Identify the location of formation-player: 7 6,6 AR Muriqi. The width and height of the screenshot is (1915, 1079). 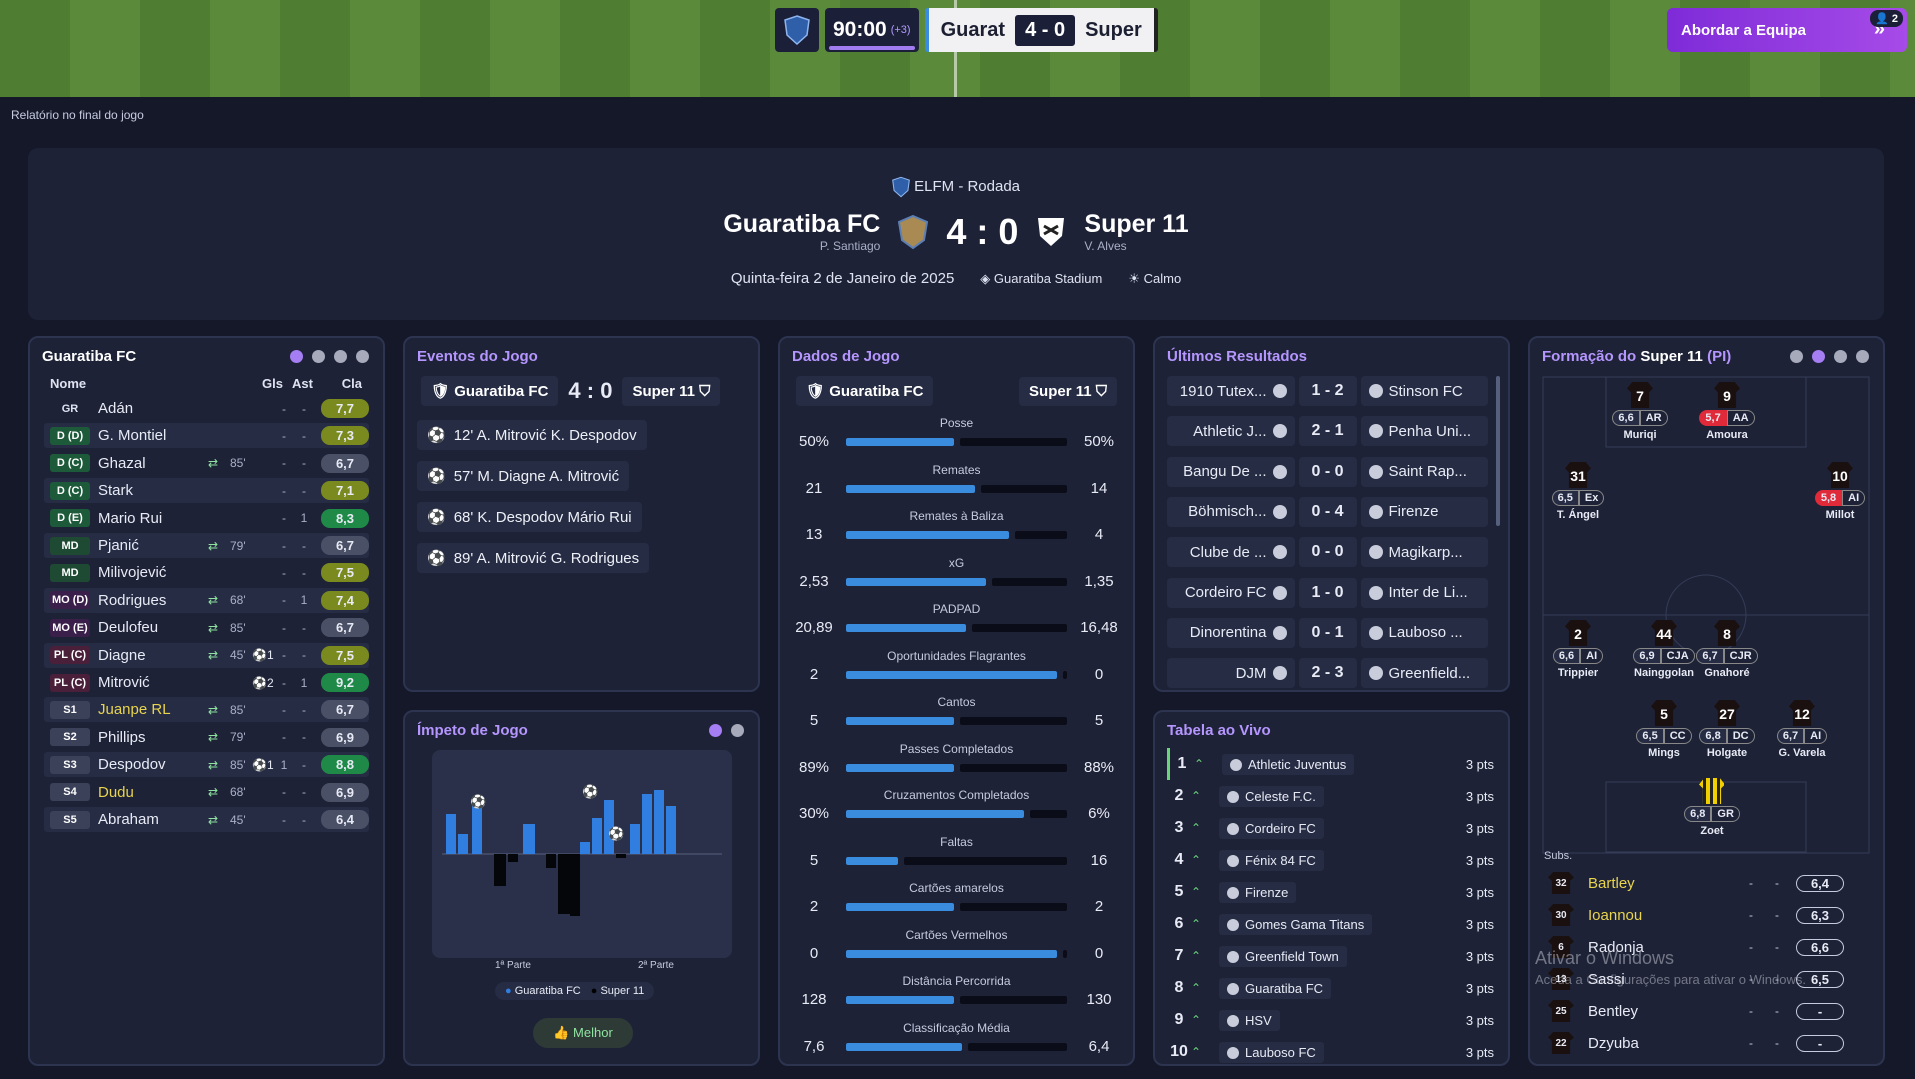
(1640, 411).